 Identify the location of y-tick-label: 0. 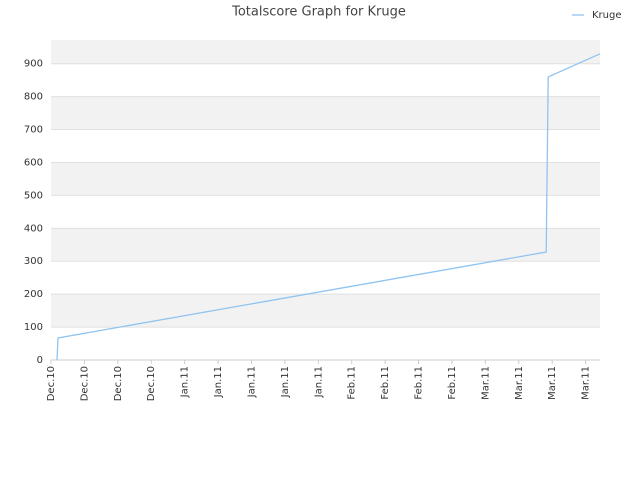
(40, 360).